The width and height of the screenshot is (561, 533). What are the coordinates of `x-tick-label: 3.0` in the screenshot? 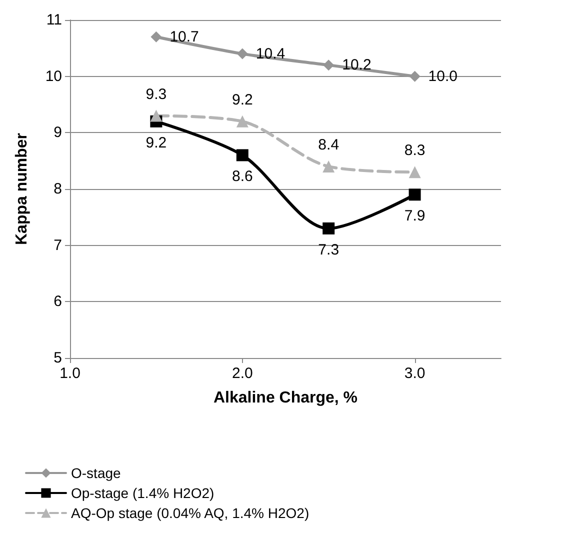 It's located at (415, 373).